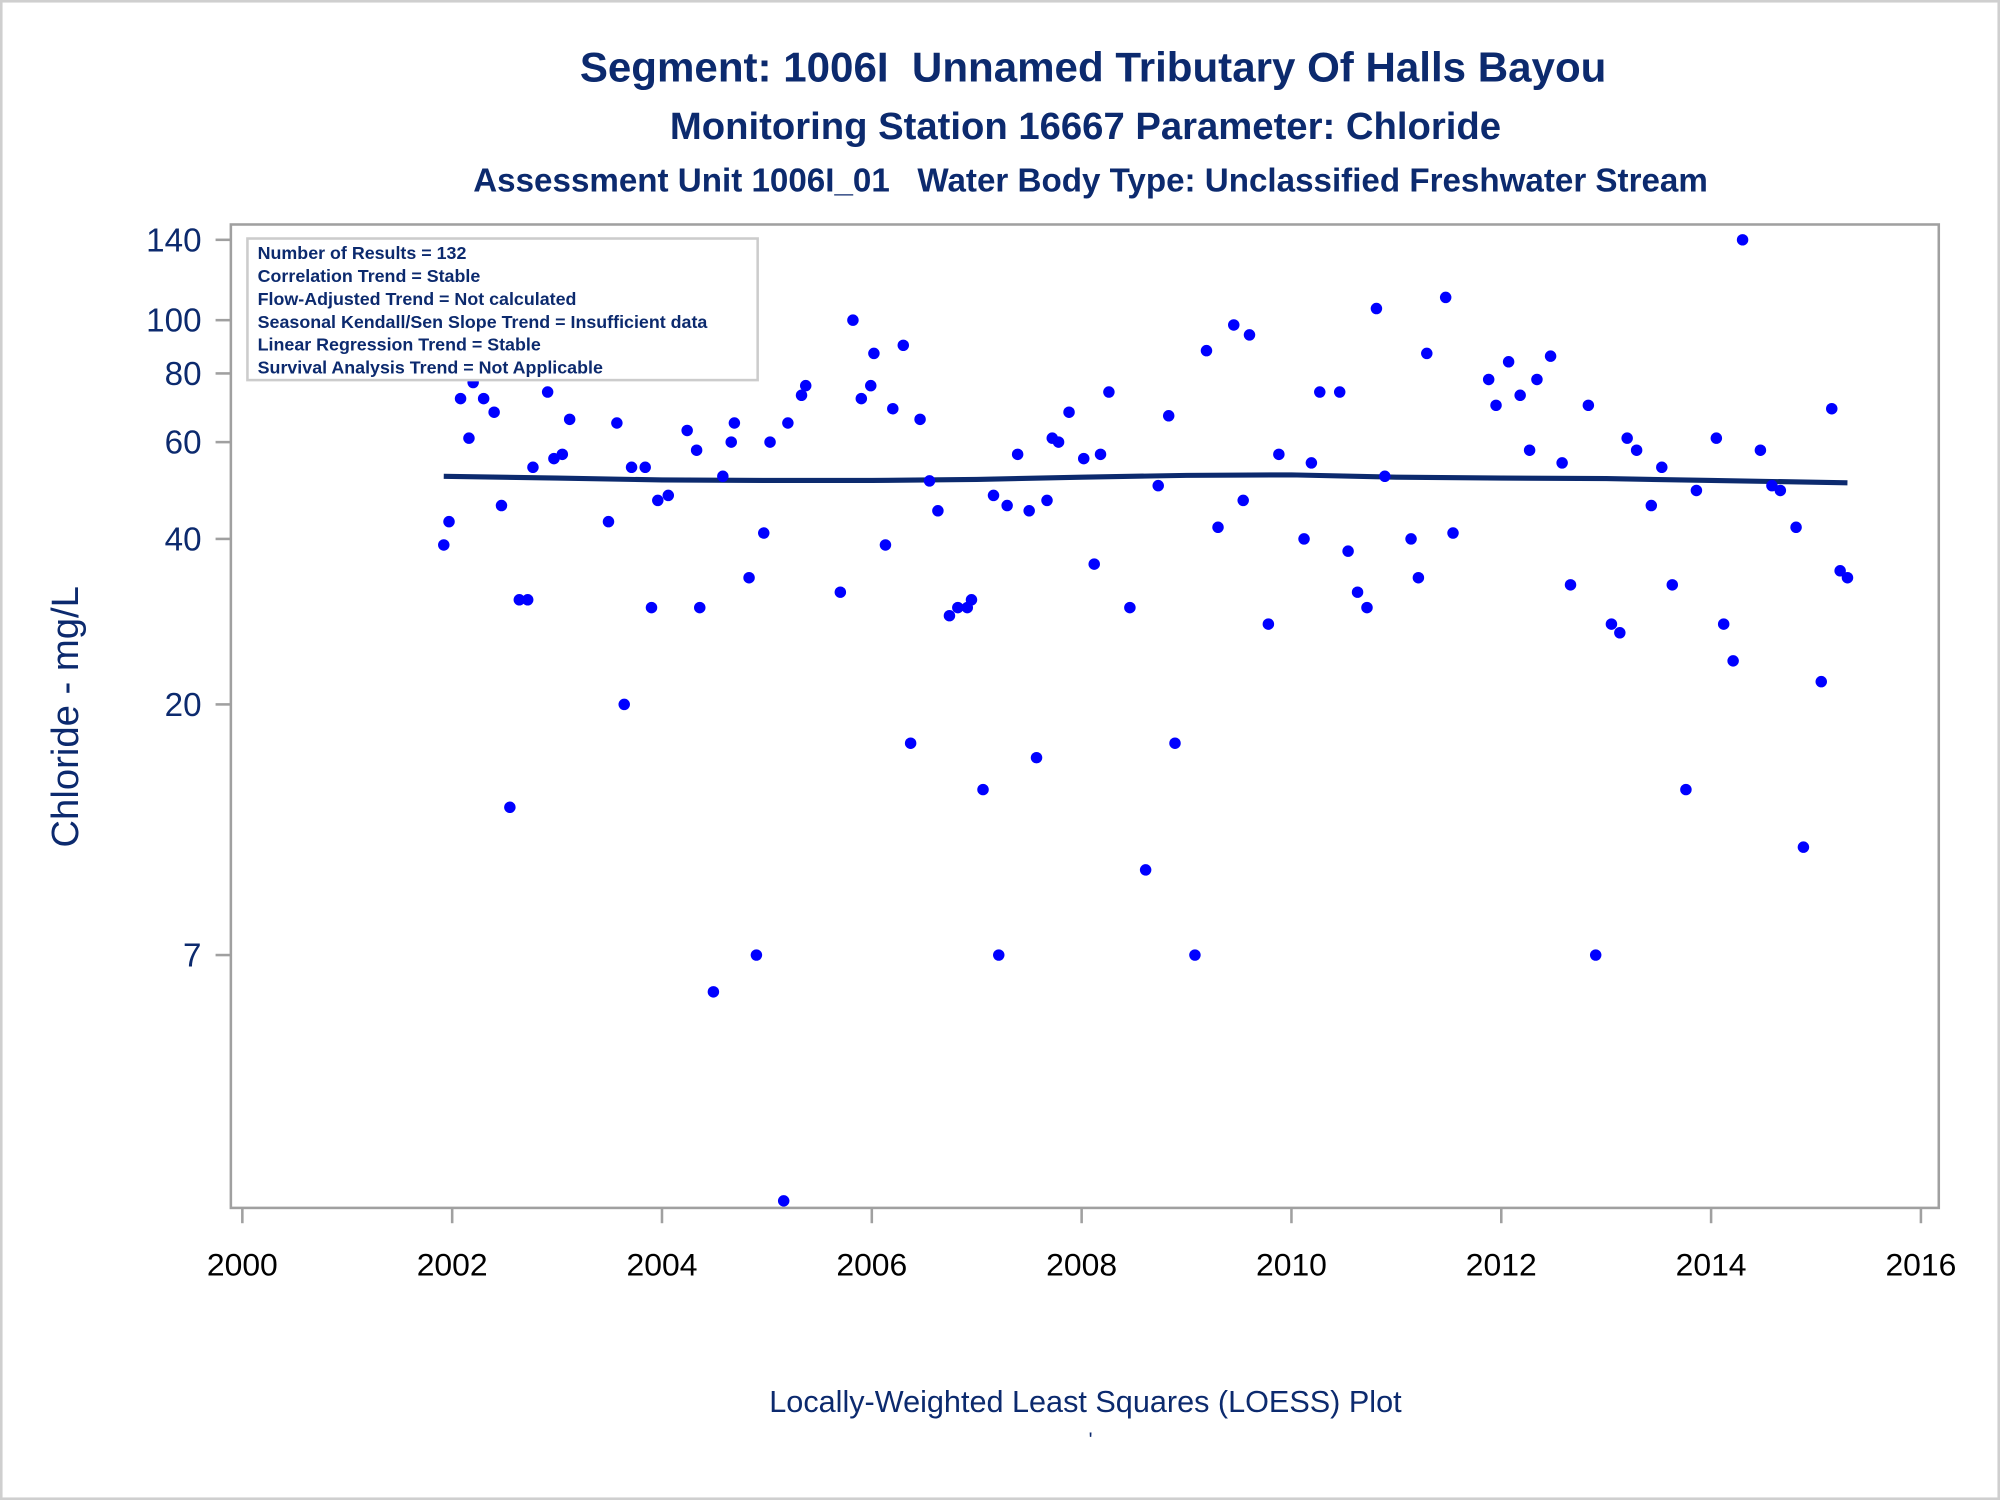 The height and width of the screenshot is (1500, 2000). I want to click on legend-entry: Flow-Adjusted Trend = Not calculated, so click(417, 299).